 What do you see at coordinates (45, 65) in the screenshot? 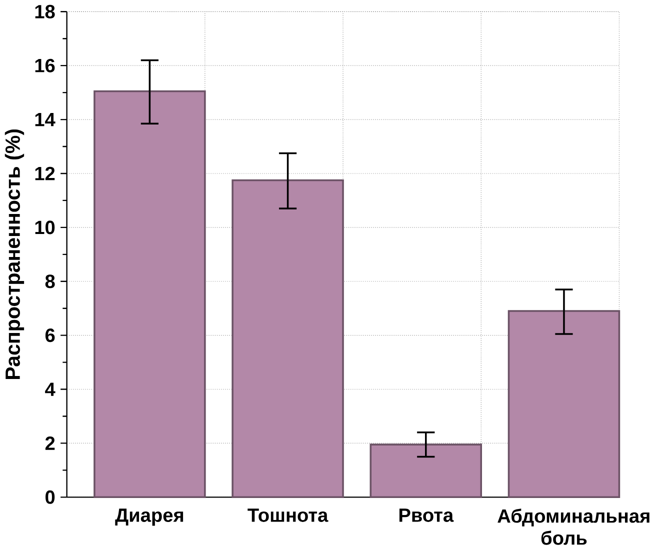
I see `y-tick-label: 16` at bounding box center [45, 65].